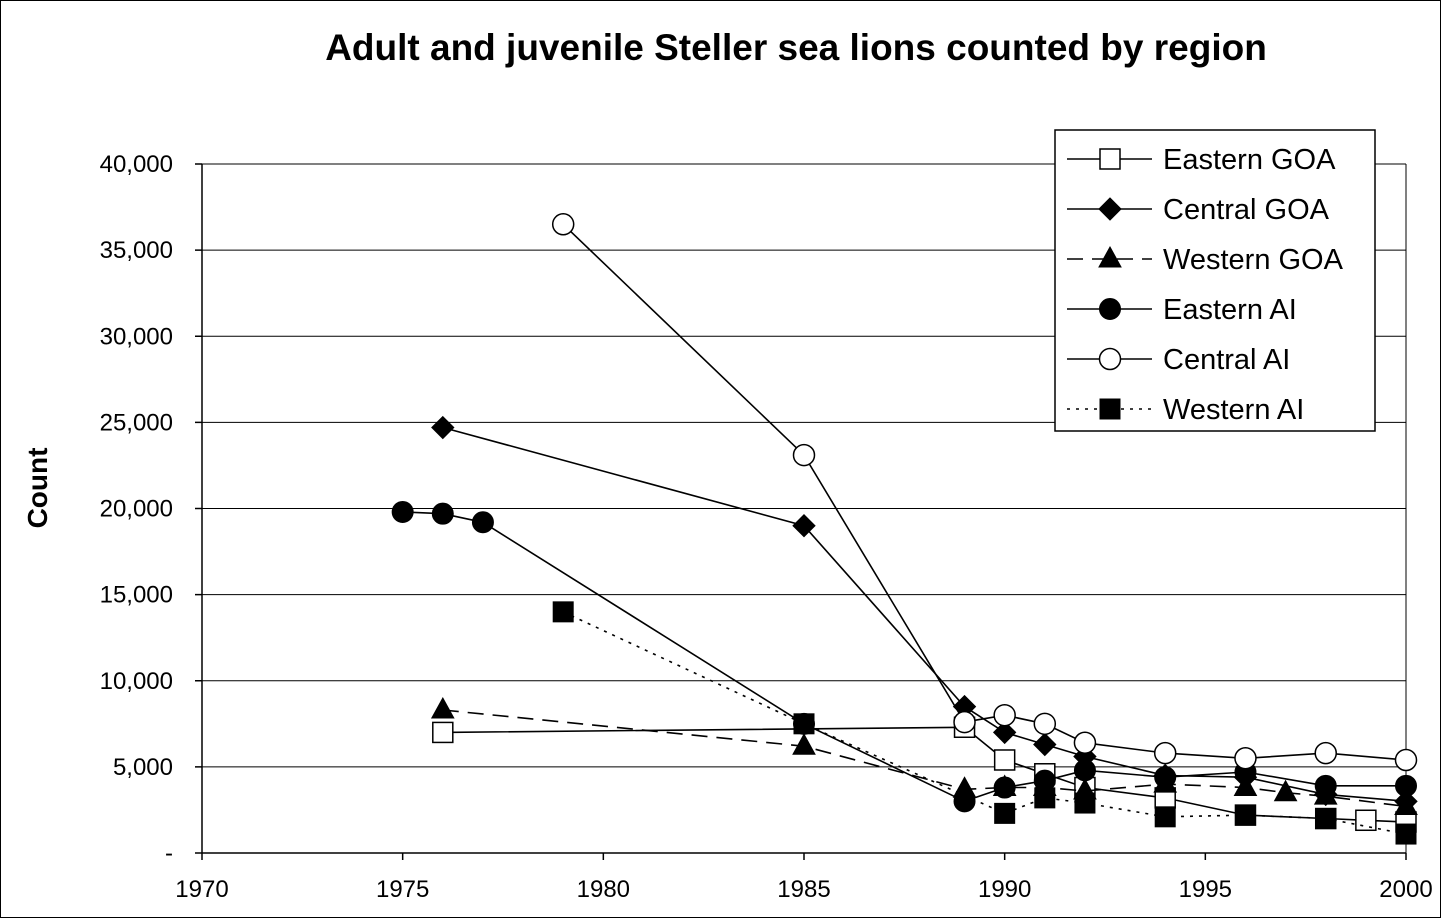 The image size is (1443, 924). I want to click on point-western-goa-1976, so click(442, 707).